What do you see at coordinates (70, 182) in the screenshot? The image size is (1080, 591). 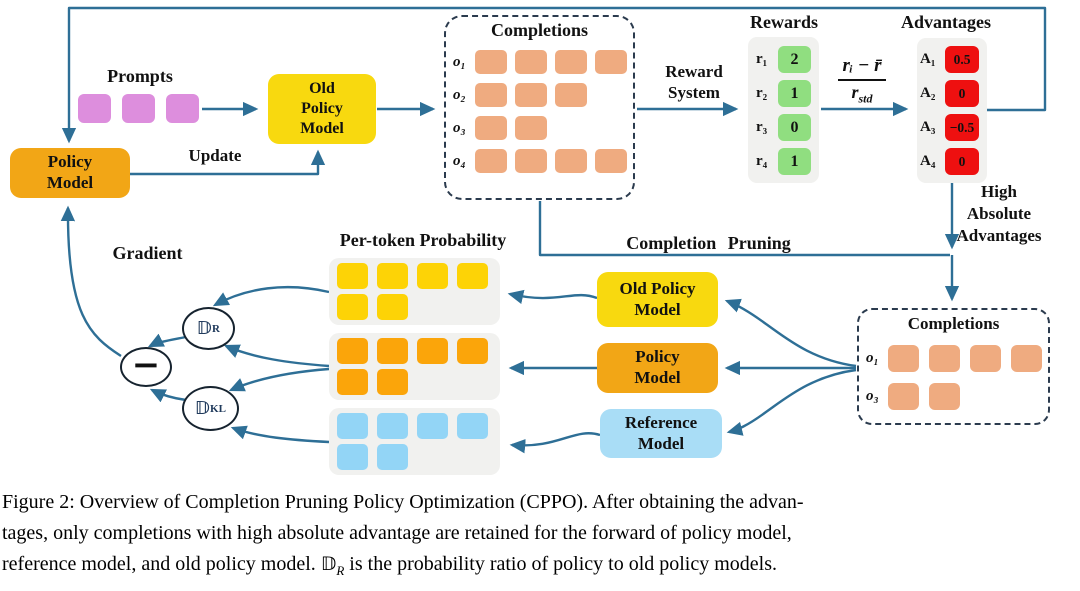 I see `policy-model-line2: Model` at bounding box center [70, 182].